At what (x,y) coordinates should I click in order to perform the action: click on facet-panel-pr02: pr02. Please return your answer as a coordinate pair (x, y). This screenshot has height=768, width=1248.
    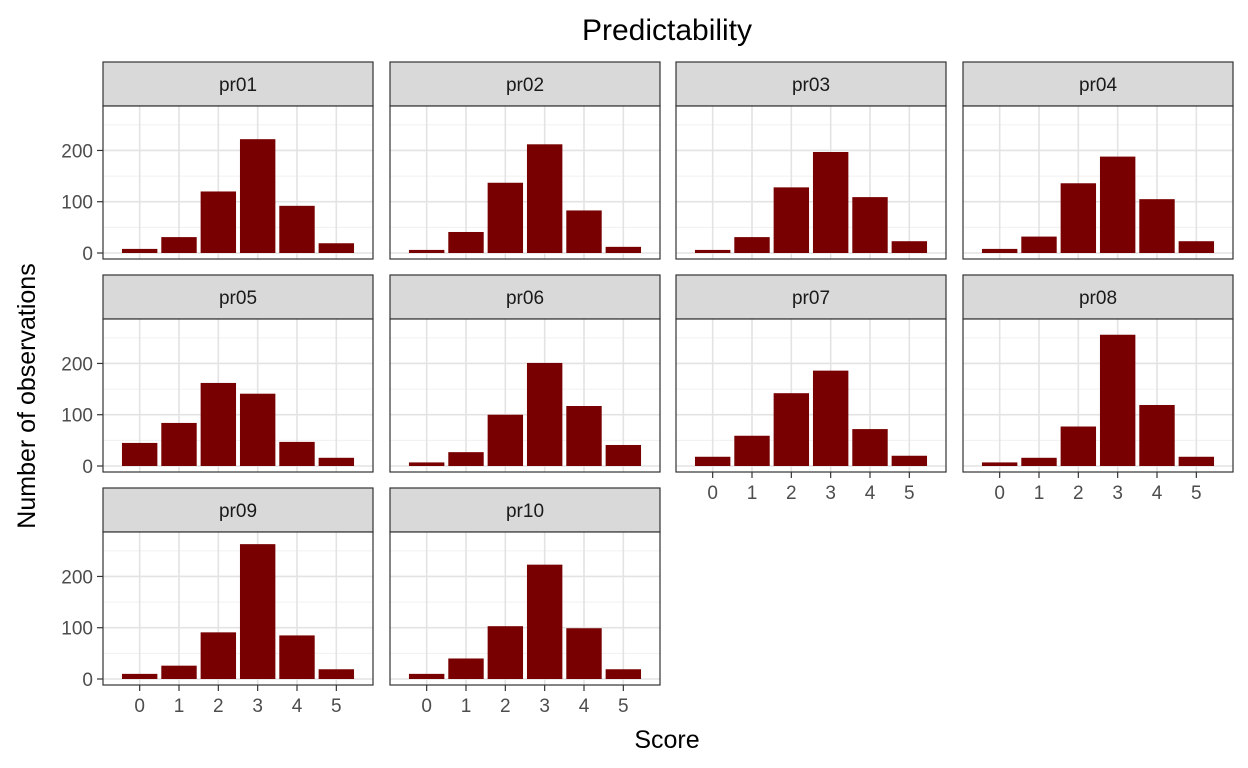
    Looking at the image, I should click on (525, 160).